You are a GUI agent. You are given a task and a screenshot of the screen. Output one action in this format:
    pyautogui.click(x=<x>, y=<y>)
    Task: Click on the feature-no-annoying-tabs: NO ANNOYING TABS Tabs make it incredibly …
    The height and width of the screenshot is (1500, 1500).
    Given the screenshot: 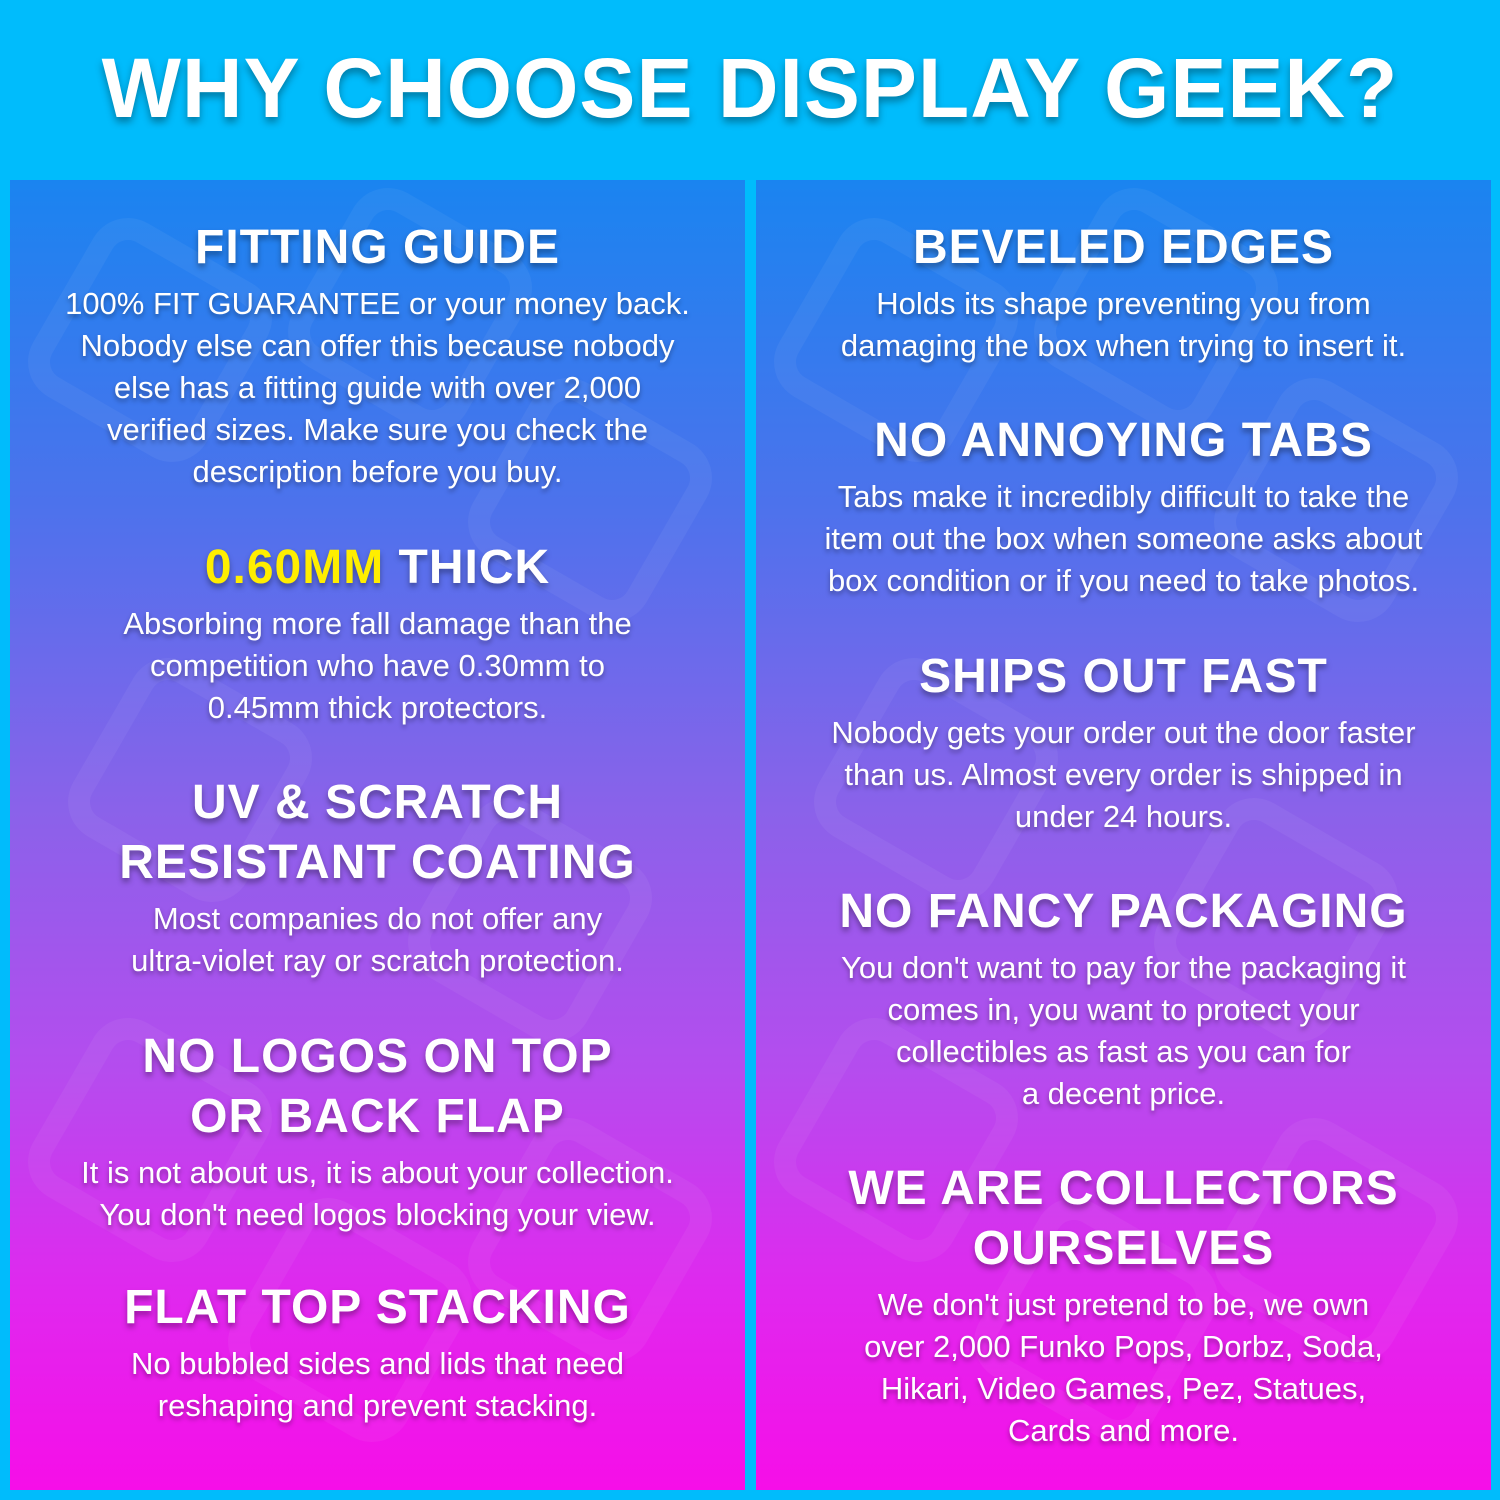 What is the action you would take?
    pyautogui.click(x=1123, y=506)
    